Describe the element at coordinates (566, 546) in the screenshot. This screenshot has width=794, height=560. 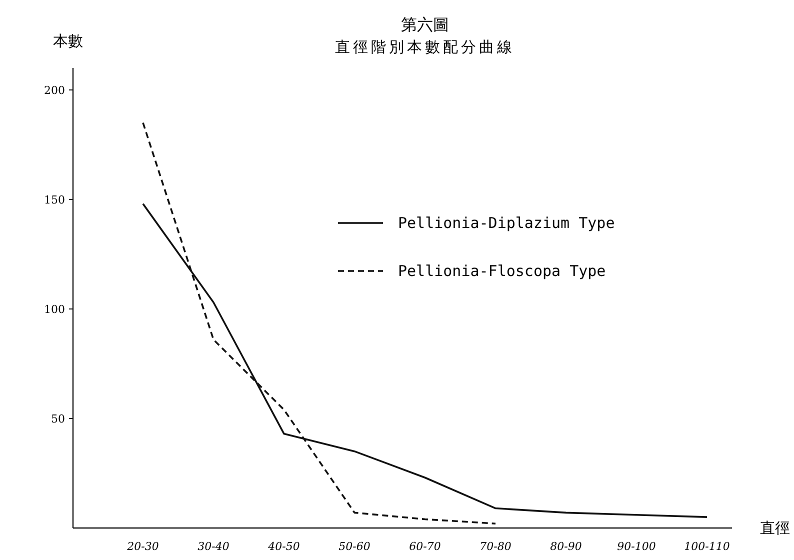
I see `x-tick-label: 80-90` at that location.